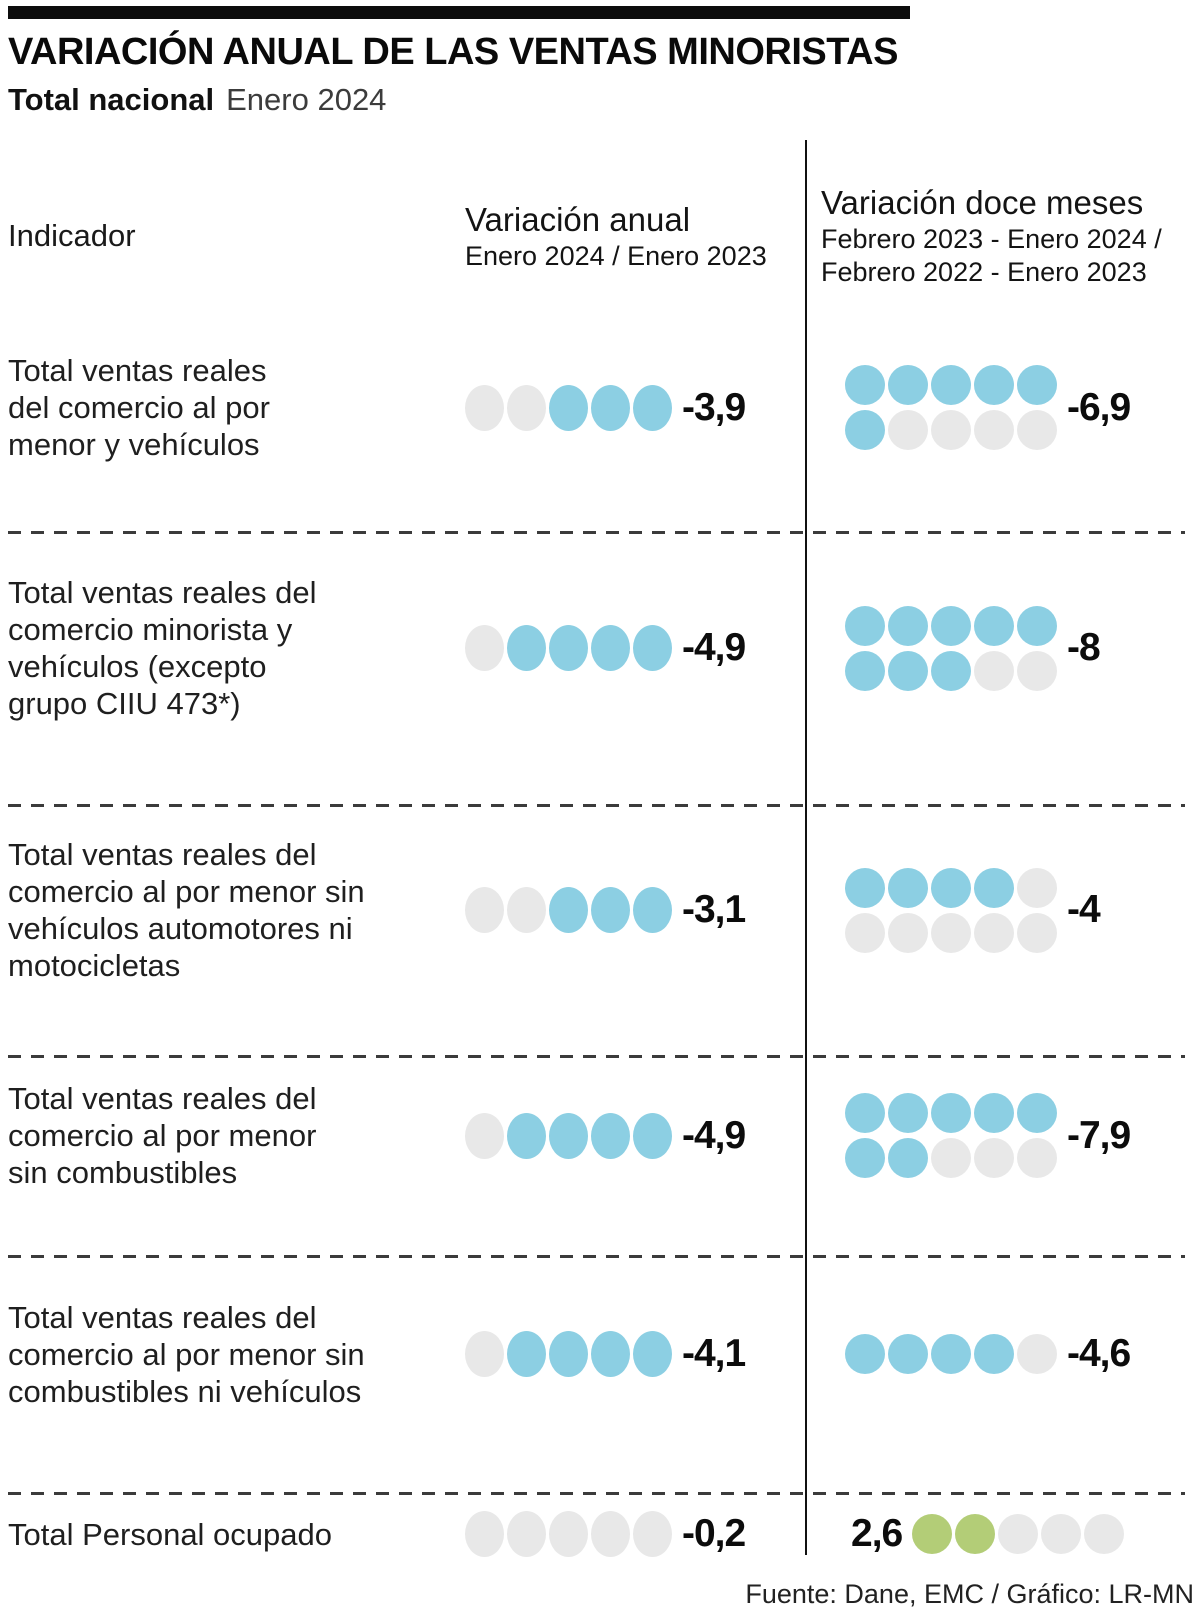 The image size is (1200, 1607). I want to click on twelve-month-value: -8, so click(1084, 647).